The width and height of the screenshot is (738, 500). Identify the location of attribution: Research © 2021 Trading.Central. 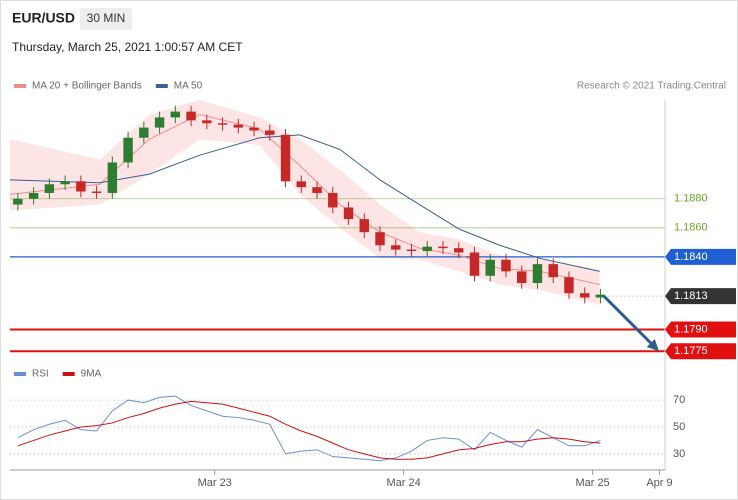
(651, 86).